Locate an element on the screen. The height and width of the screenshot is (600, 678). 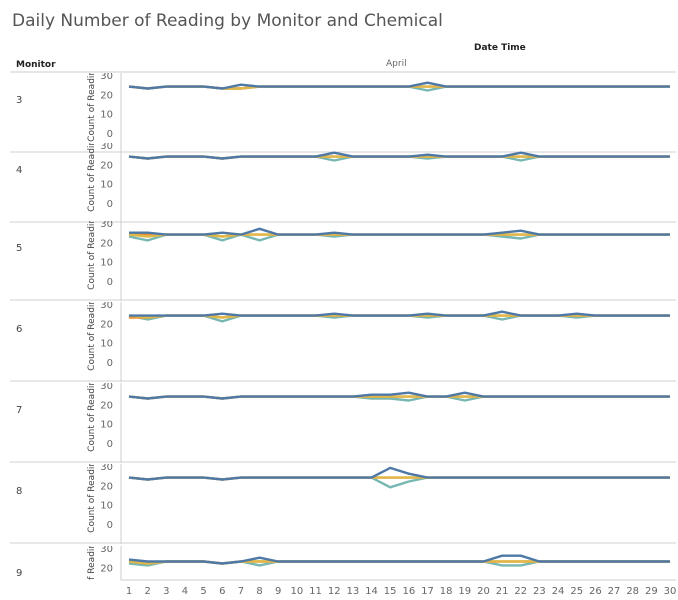
row-header-monitor: Monitor is located at coordinates (36, 65).